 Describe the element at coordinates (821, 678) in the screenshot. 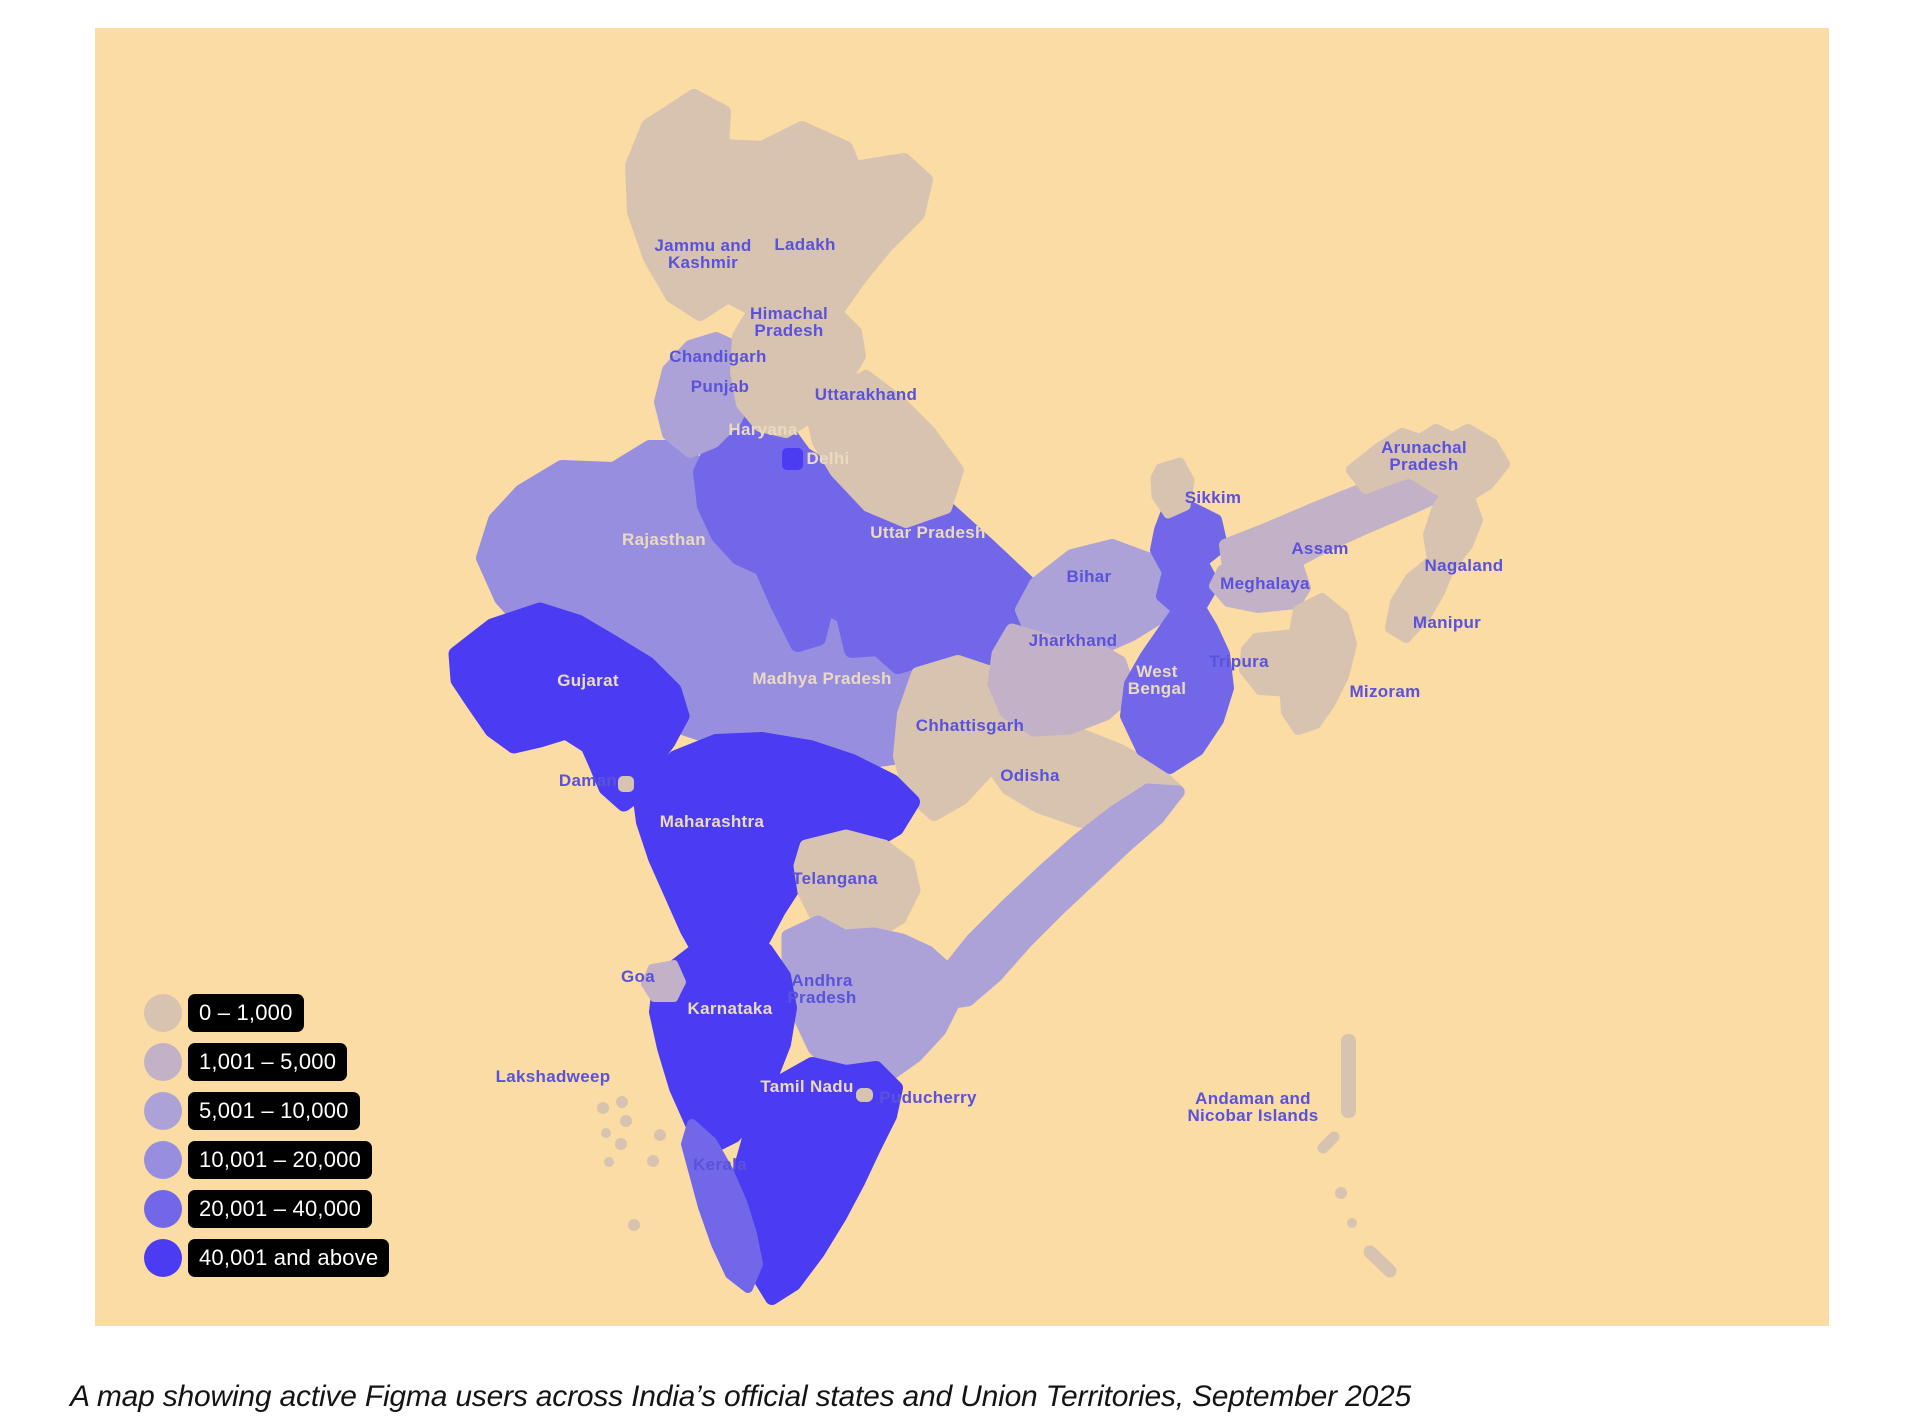

I see `state-label-madhya-pradesh: Madhya Pradesh` at that location.